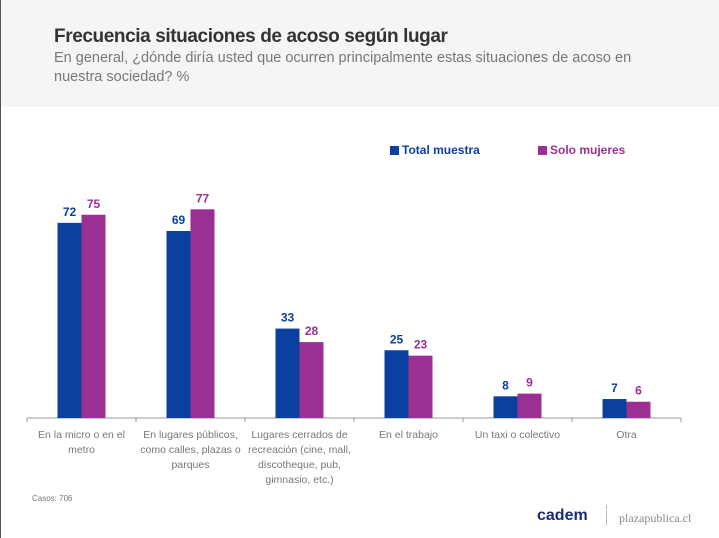 The width and height of the screenshot is (719, 538). What do you see at coordinates (94, 204) in the screenshot?
I see `data-label: 75` at bounding box center [94, 204].